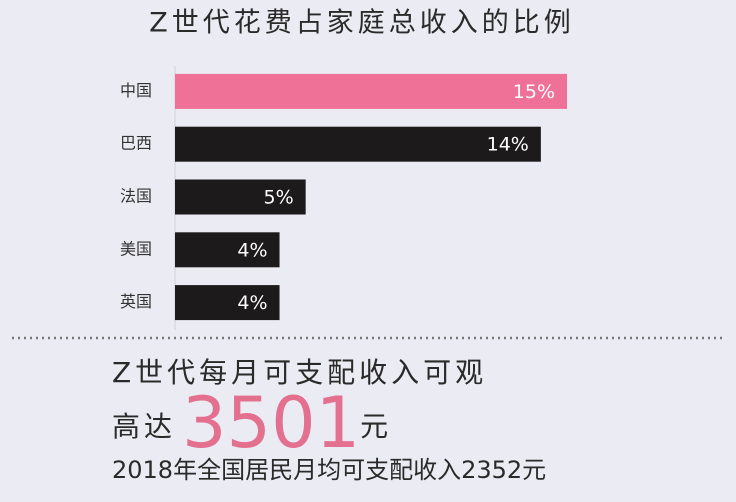 The height and width of the screenshot is (502, 736). I want to click on note: 2018年全国居民月均可支配收入2352元, so click(329, 470).